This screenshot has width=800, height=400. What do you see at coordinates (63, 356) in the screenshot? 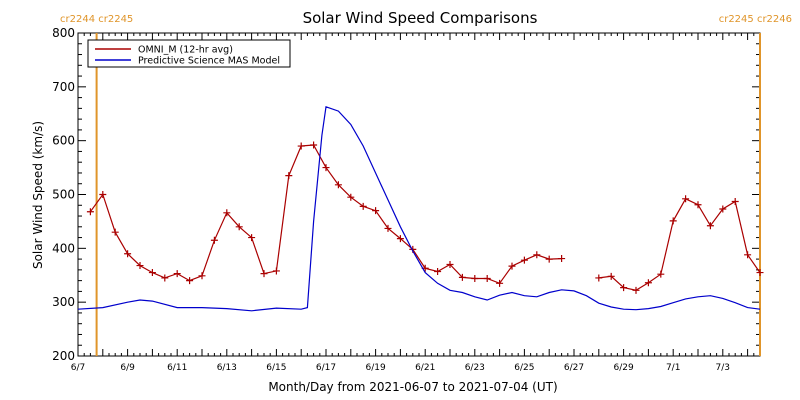
I see `y-tick-label: 200` at bounding box center [63, 356].